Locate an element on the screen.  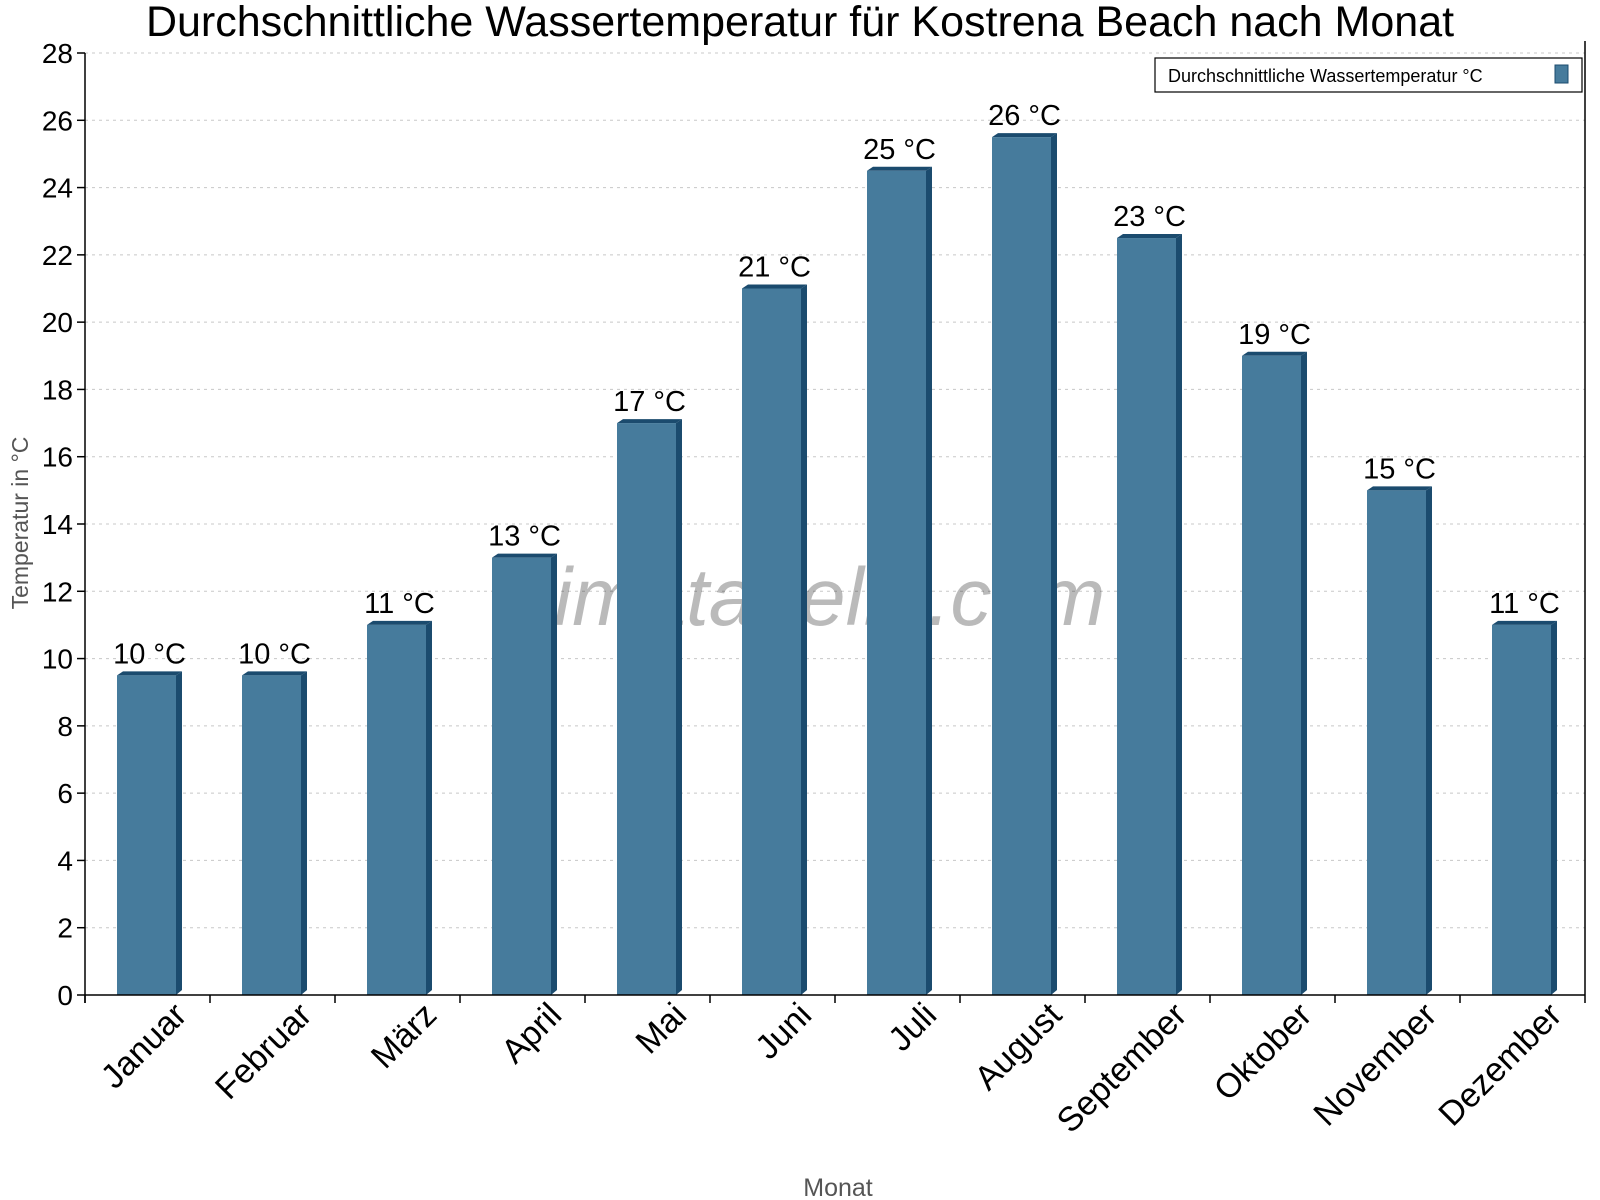
y-tick-label: 0 is located at coordinates (65, 995).